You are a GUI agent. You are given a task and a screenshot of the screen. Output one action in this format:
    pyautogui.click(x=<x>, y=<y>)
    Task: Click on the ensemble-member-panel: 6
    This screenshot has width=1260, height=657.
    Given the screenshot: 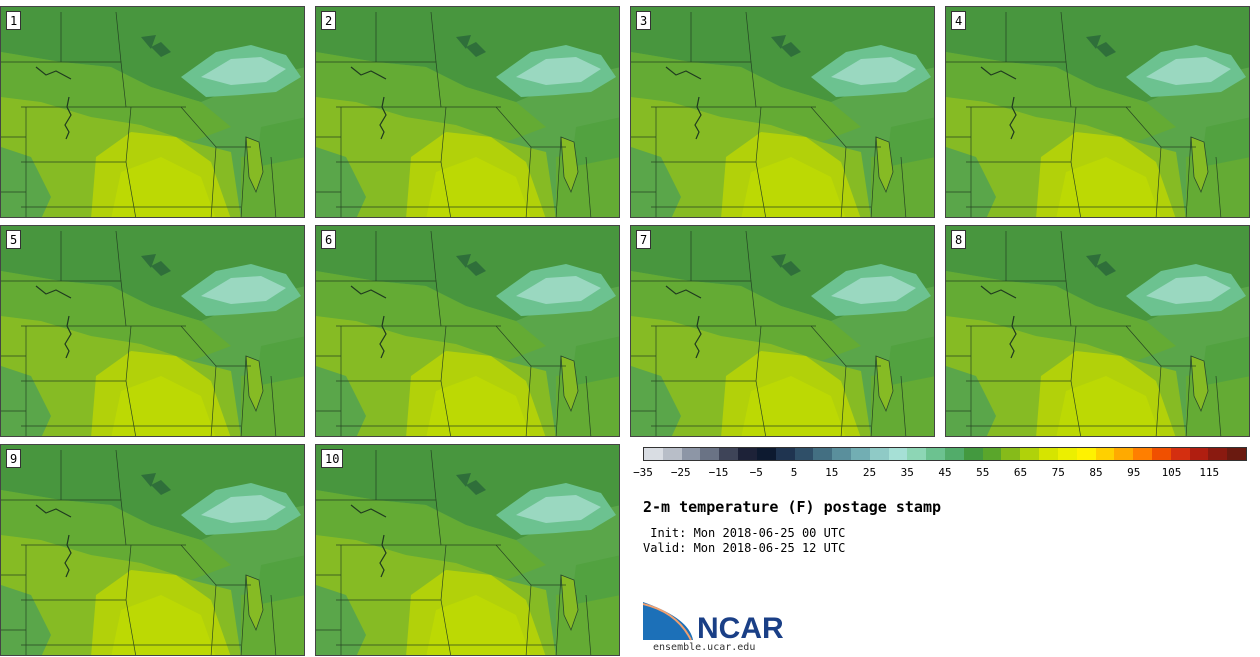 What is the action you would take?
    pyautogui.click(x=467, y=331)
    